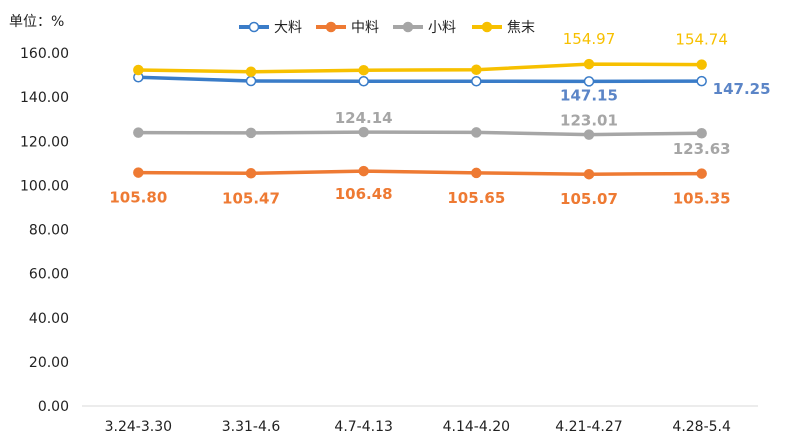  What do you see at coordinates (442, 28) in the screenshot?
I see `legend-label: 小料` at bounding box center [442, 28].